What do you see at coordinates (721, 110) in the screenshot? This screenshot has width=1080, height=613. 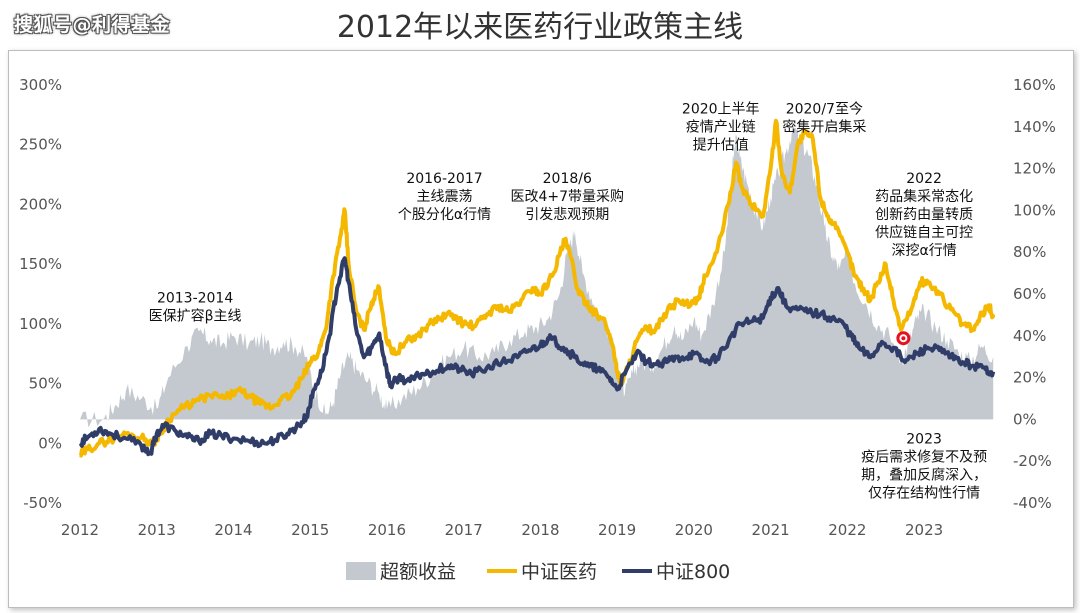 I see `annotation-text: 2020上半年` at bounding box center [721, 110].